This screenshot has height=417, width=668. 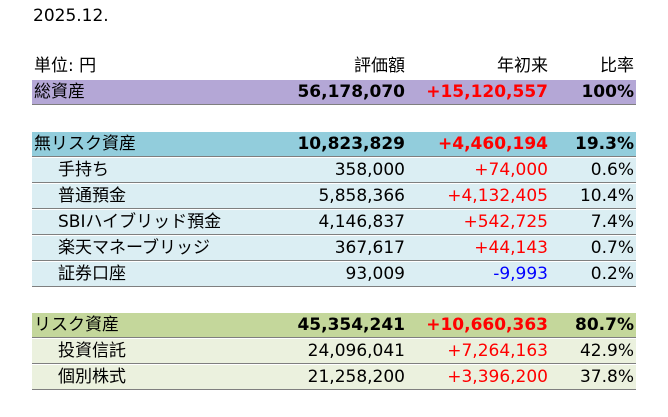 What do you see at coordinates (334, 66) in the screenshot?
I see `table-header: 単位: 円 評価額 年初来 比率` at bounding box center [334, 66].